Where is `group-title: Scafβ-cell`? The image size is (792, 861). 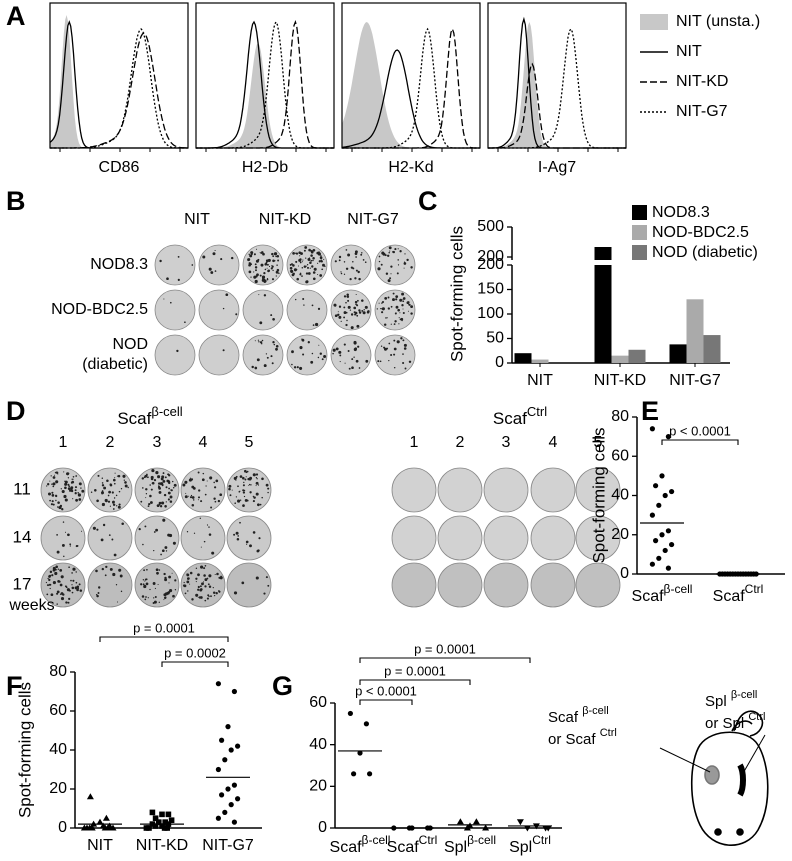 group-title: Scafβ-cell is located at coordinates (149, 416).